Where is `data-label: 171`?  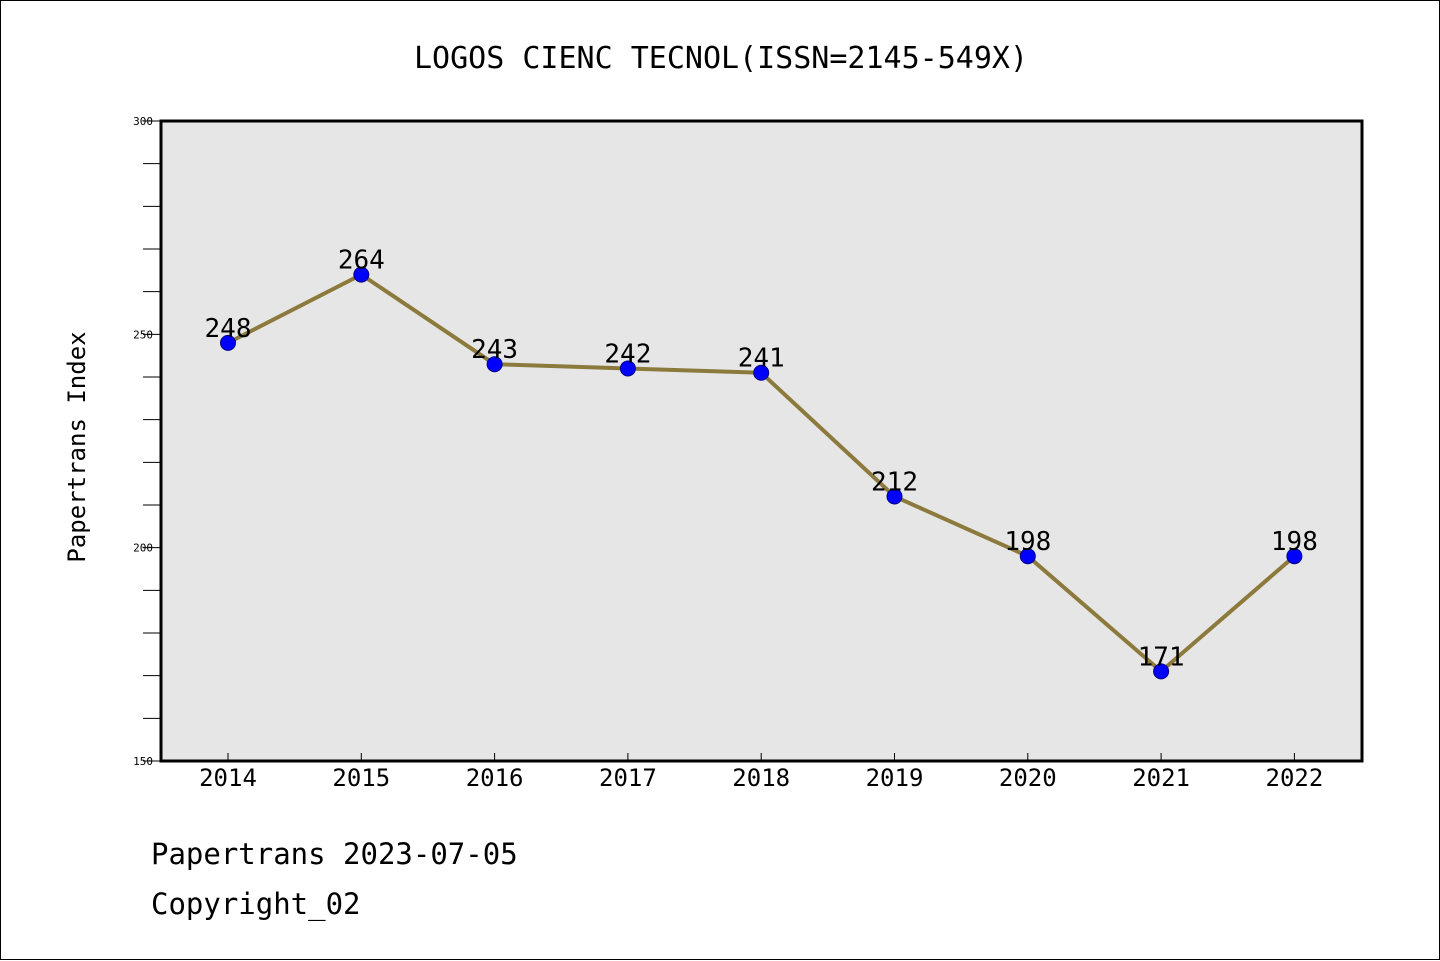
data-label: 171 is located at coordinates (1161, 657).